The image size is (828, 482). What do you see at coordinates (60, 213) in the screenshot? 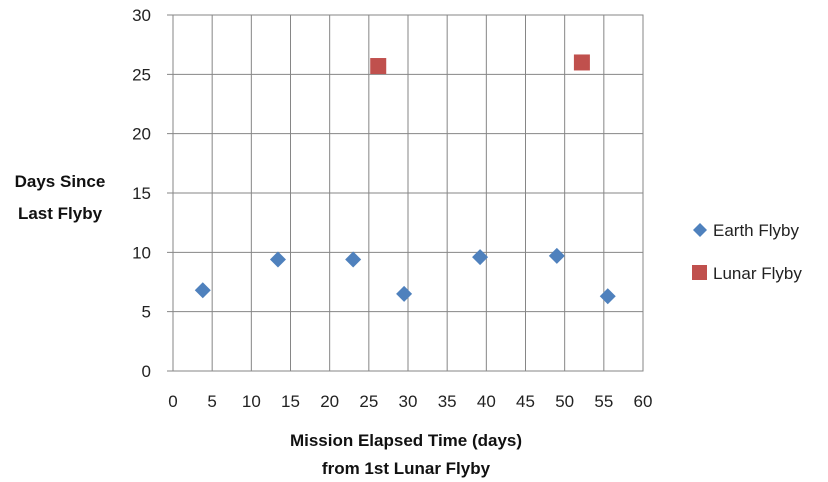
I see `y-axis-title-line-2: Last Flyby` at bounding box center [60, 213].